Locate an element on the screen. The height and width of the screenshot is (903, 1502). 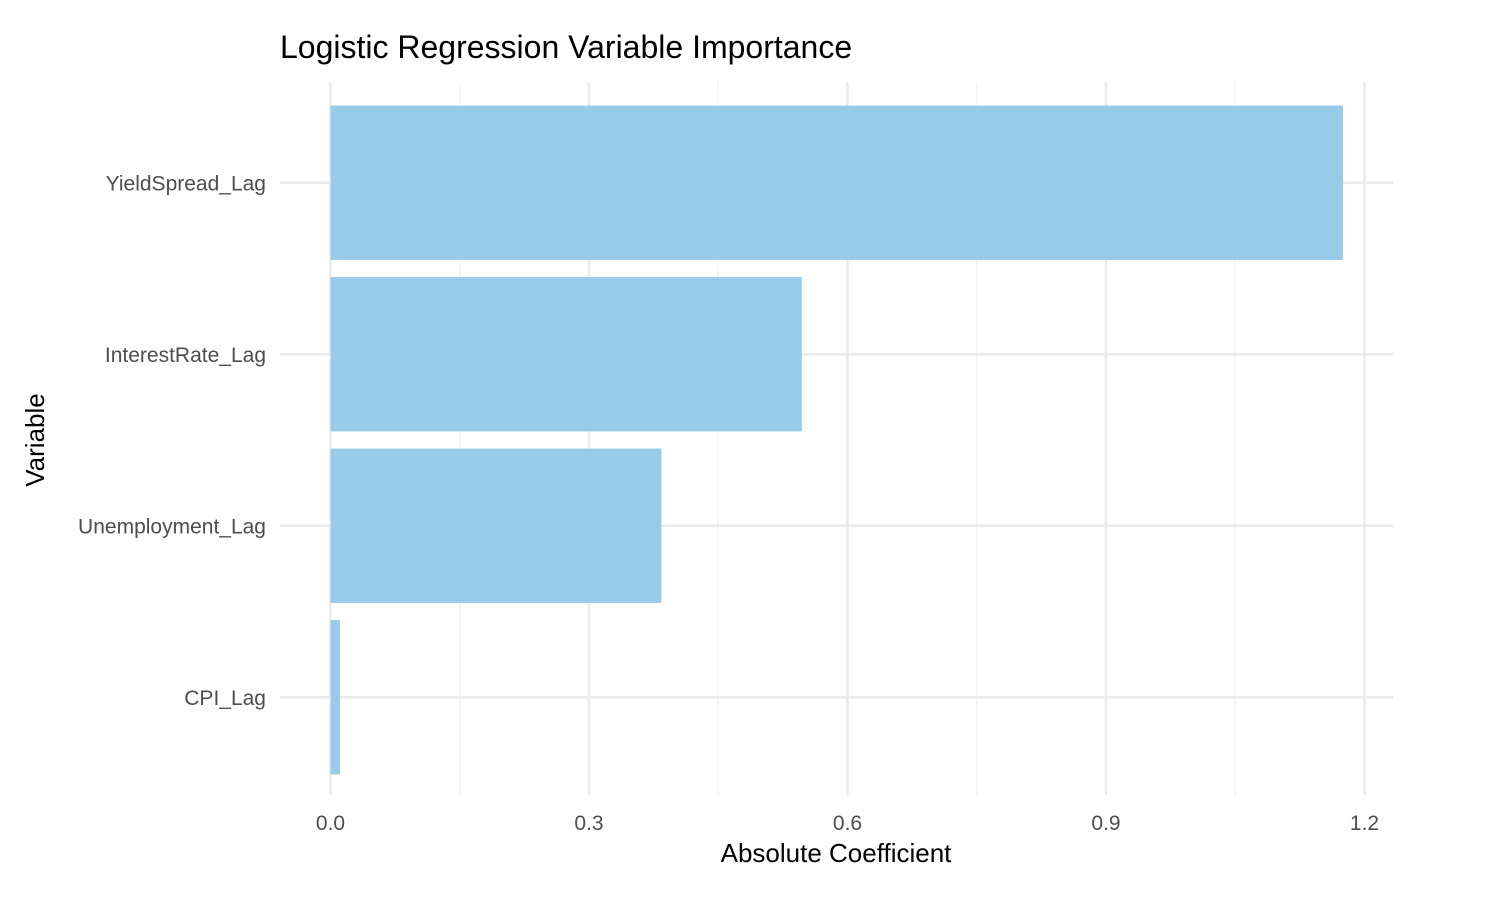
x-axis-title: Absolute Coefficient is located at coordinates (837, 853).